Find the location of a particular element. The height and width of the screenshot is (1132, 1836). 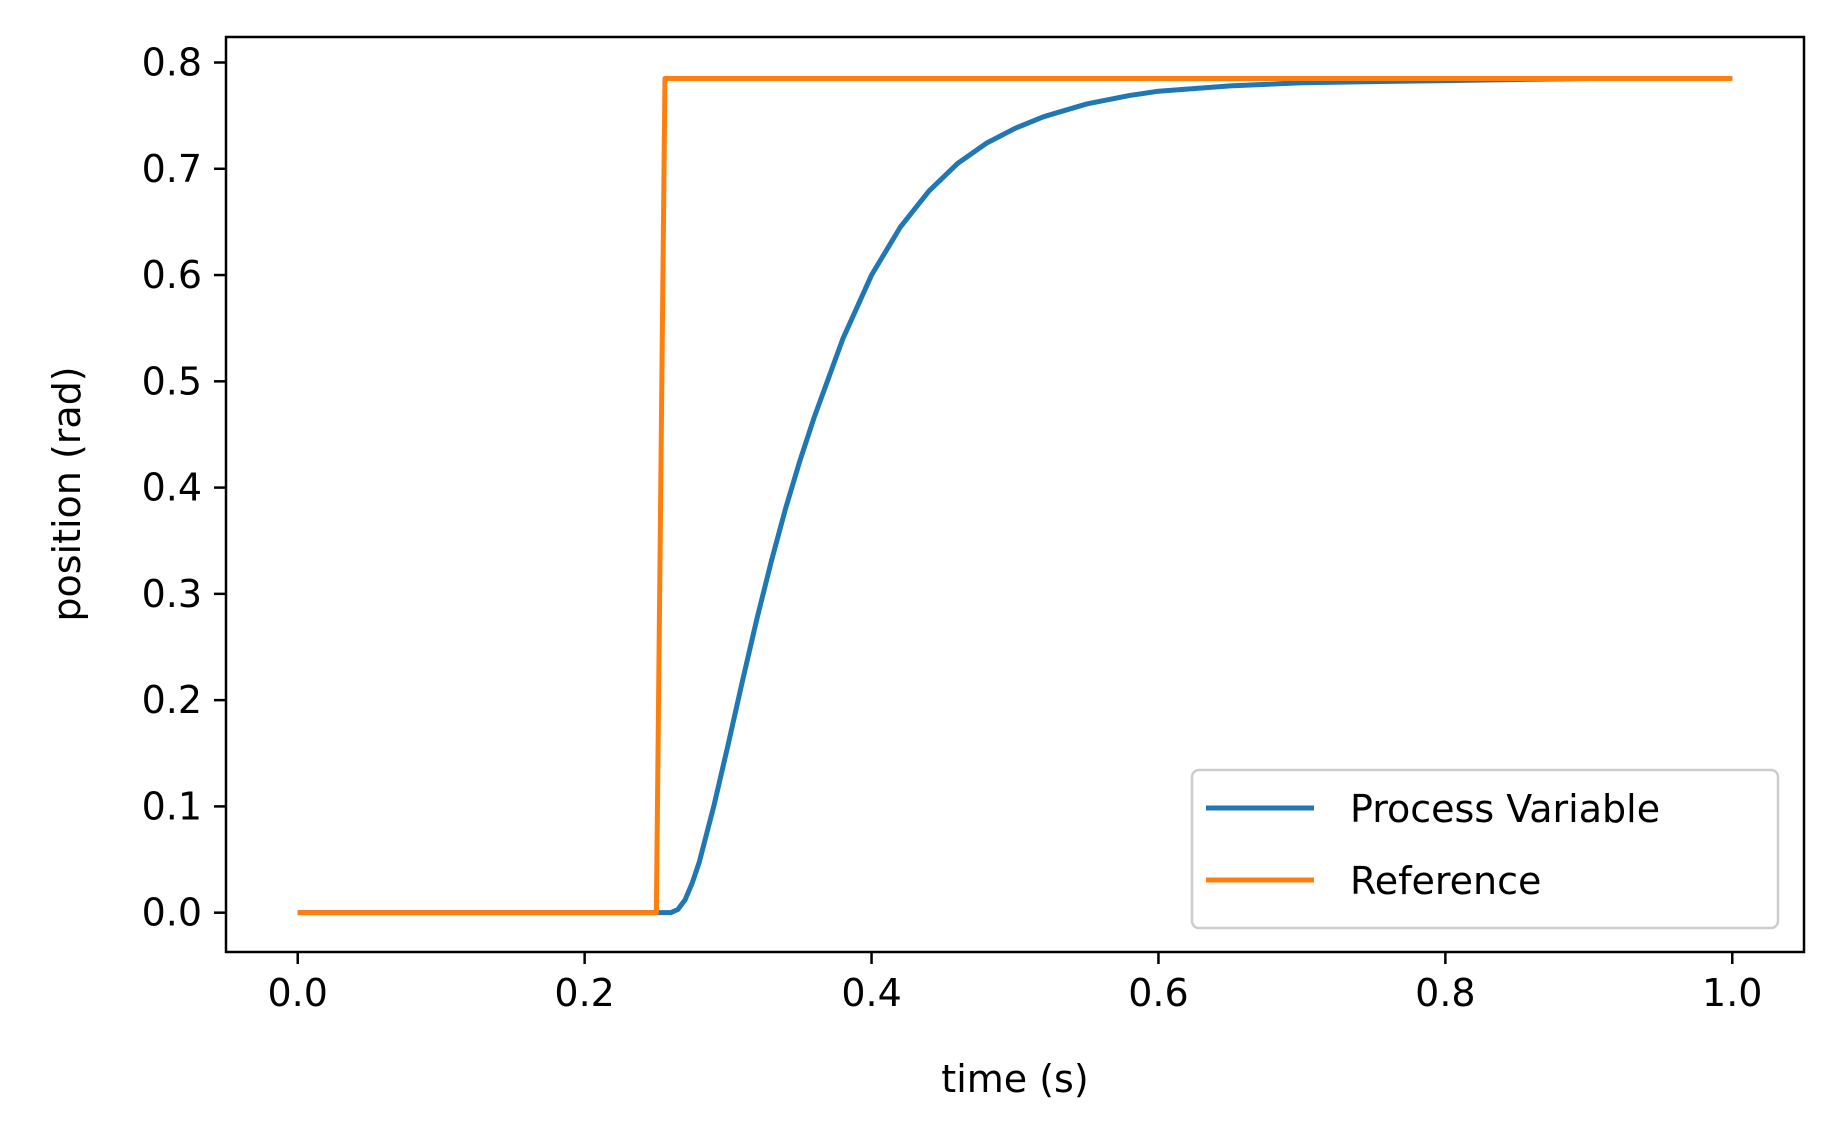

x-tick-label: 0.6 is located at coordinates (1158, 993).